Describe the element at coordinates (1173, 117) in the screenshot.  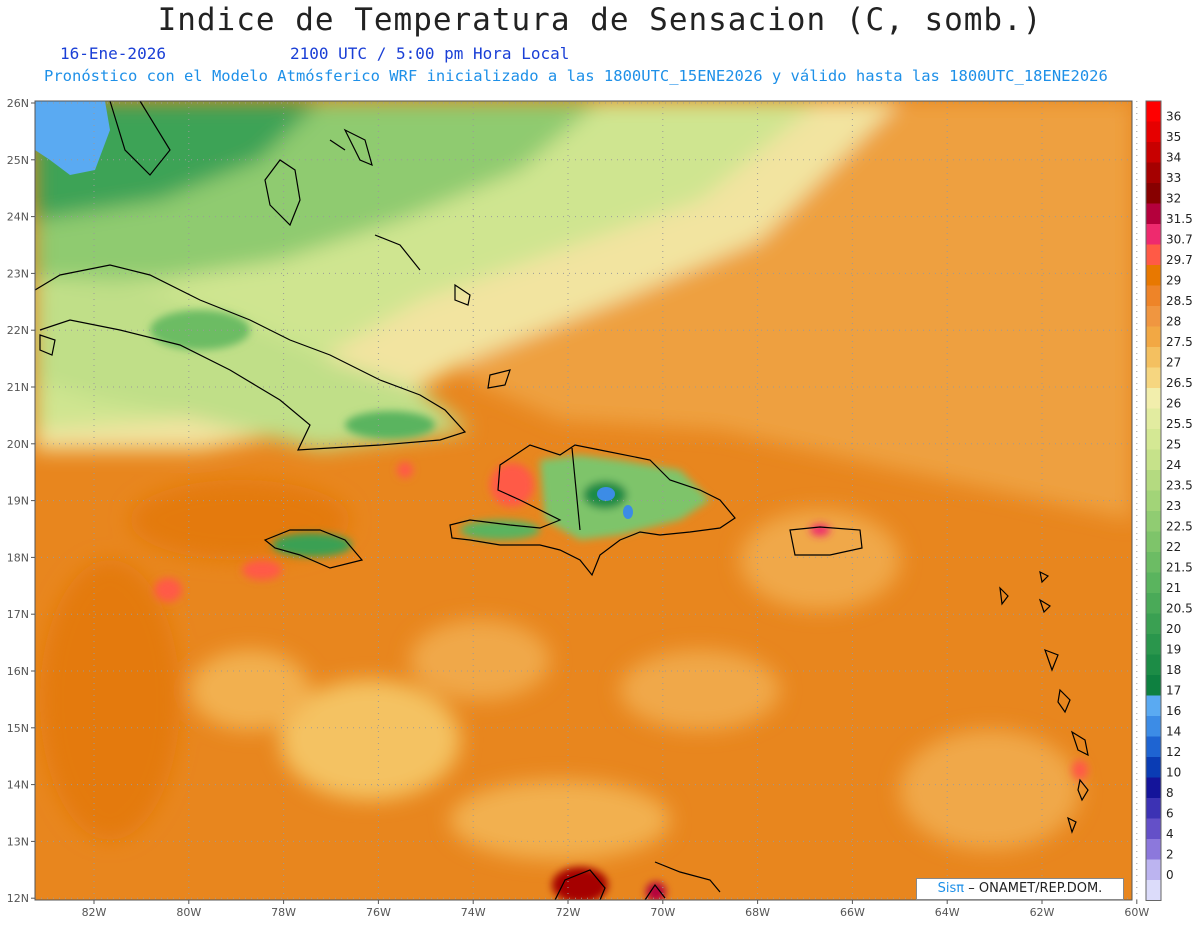
I see `colorbar-label: 36` at that location.